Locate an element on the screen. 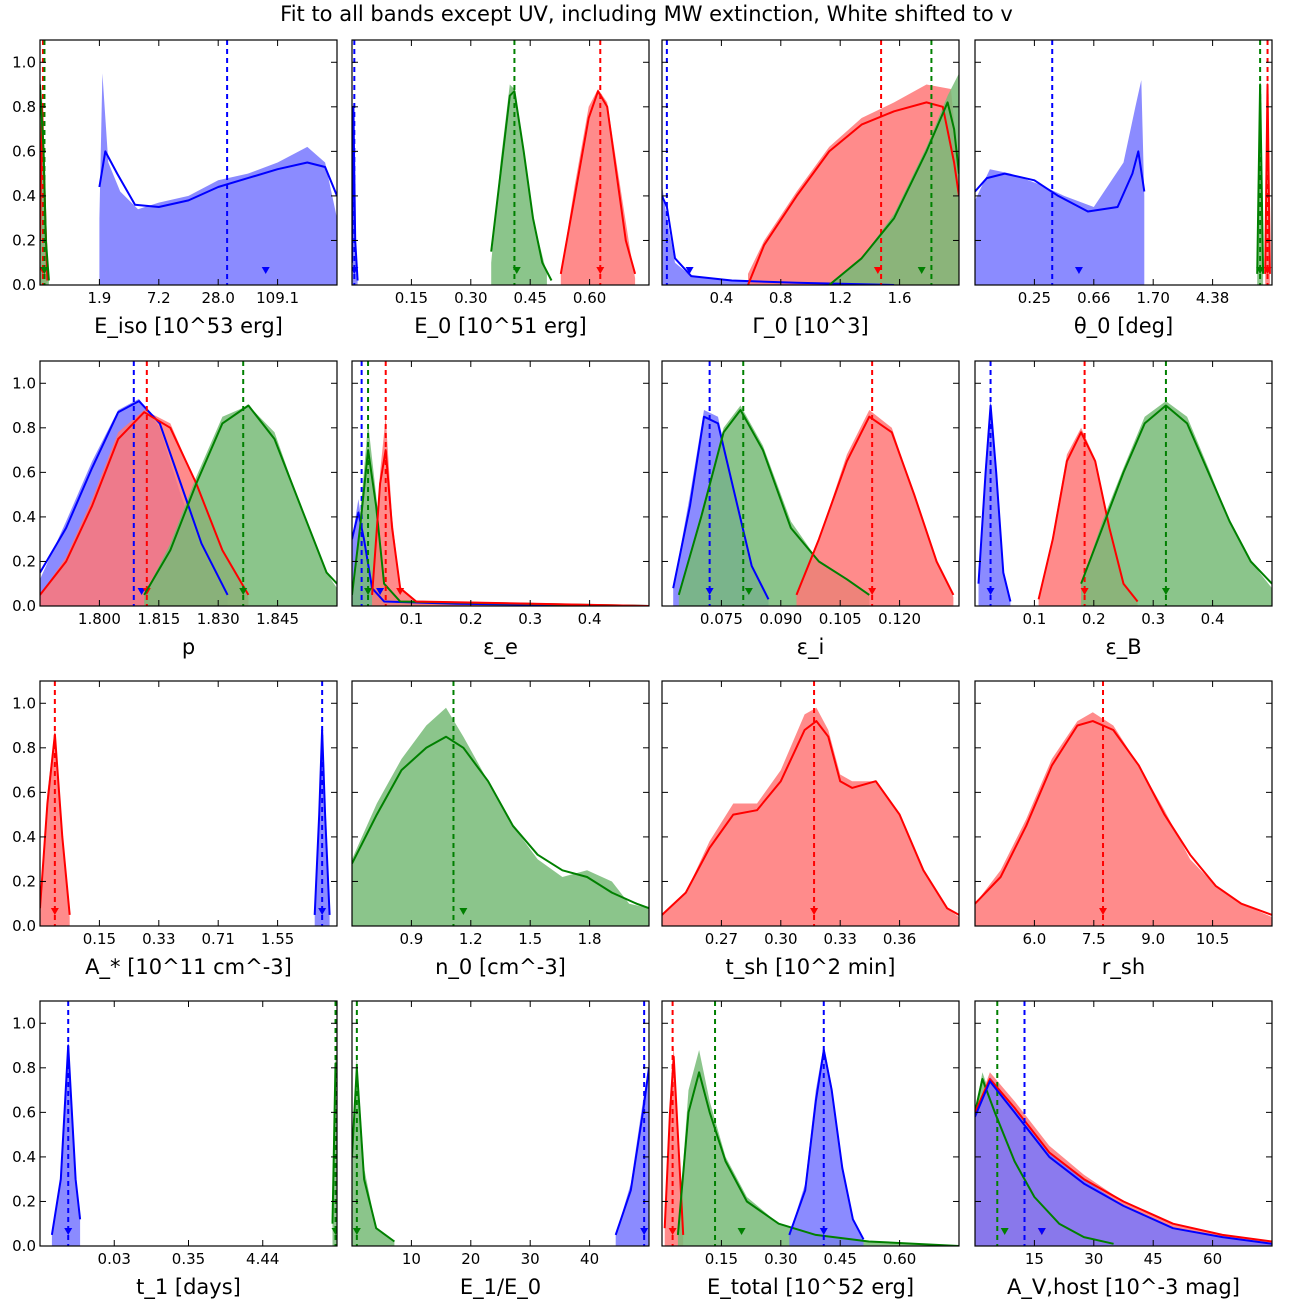  xtick-label: 0.30 is located at coordinates (470, 298).